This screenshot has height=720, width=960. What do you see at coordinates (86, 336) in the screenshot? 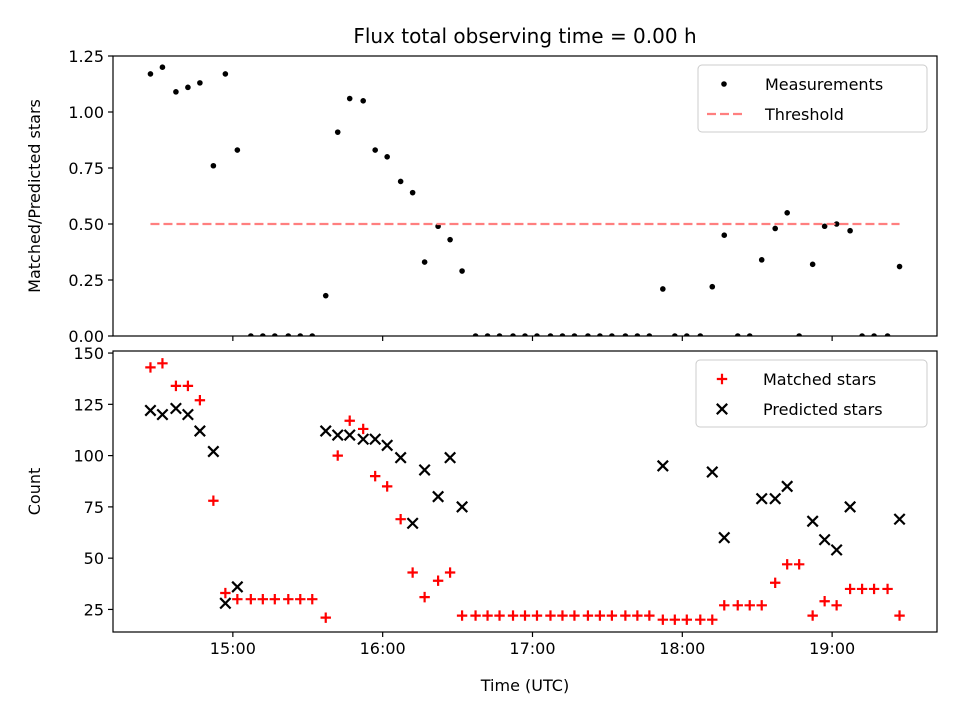
I see `top-y-tick-label-0: 0.00` at bounding box center [86, 336].